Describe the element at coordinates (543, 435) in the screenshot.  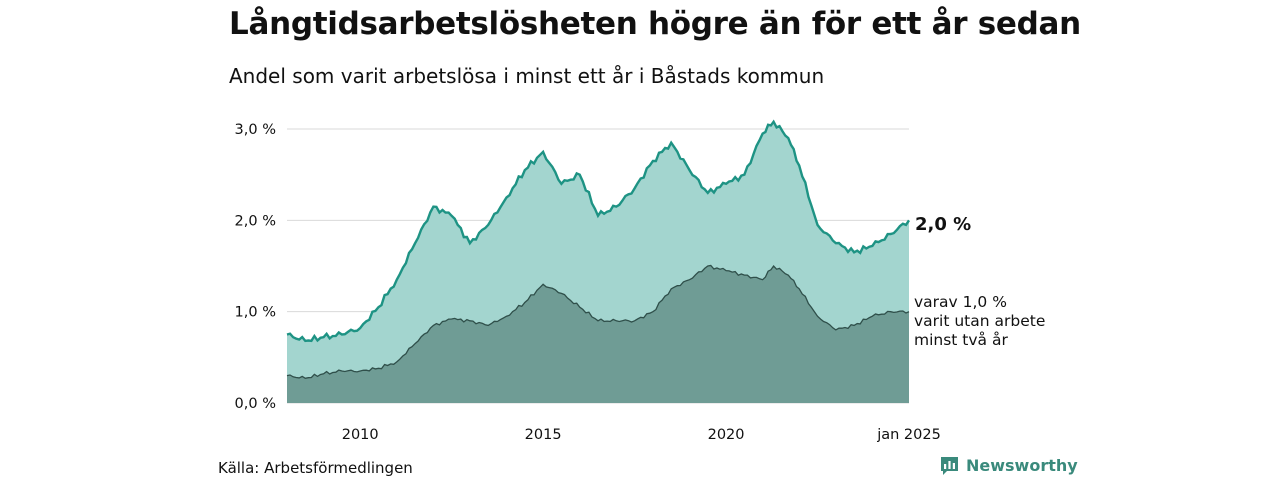
I see `x-tick-label: 2015` at that location.